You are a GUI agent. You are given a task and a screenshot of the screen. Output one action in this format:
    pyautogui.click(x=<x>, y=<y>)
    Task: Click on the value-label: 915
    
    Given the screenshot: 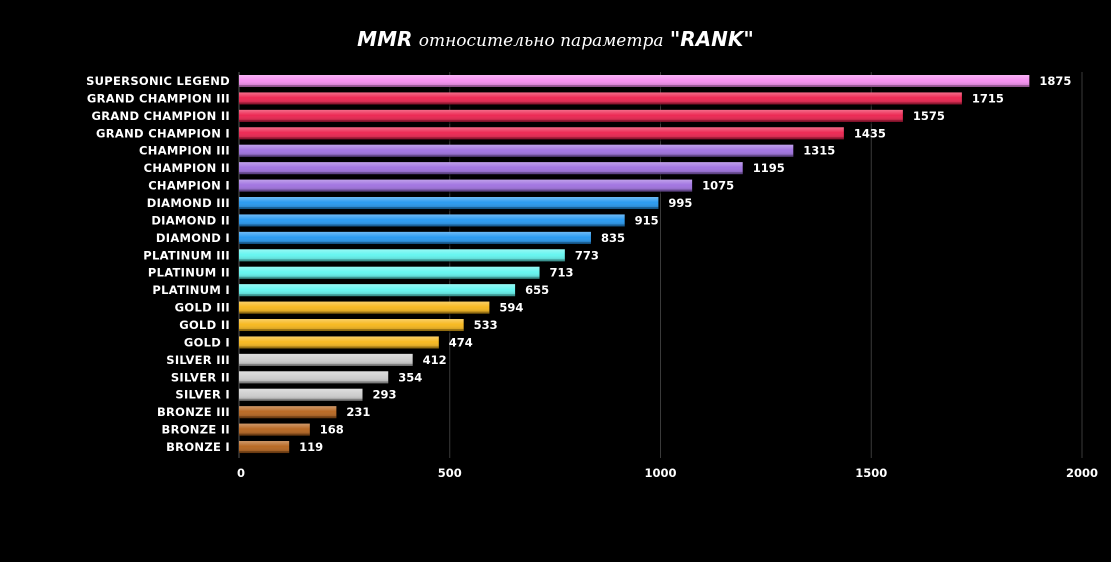 What is the action you would take?
    pyautogui.click(x=647, y=220)
    